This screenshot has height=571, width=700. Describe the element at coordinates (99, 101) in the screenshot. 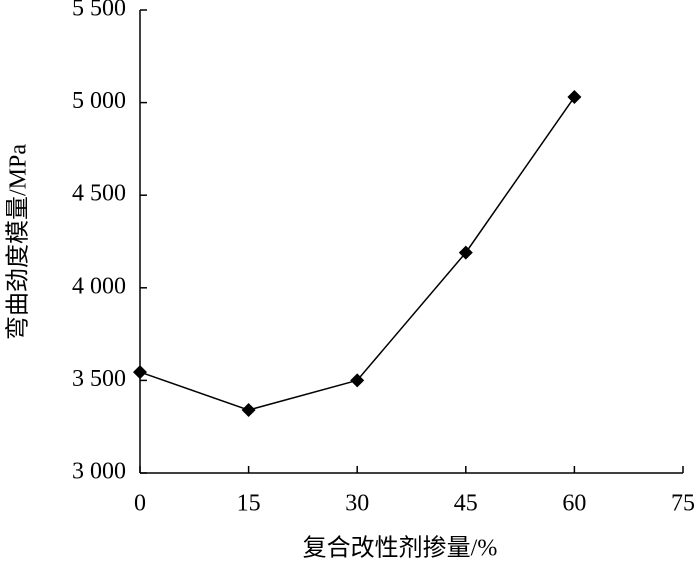

I see `y-tick-label: 5 000` at that location.